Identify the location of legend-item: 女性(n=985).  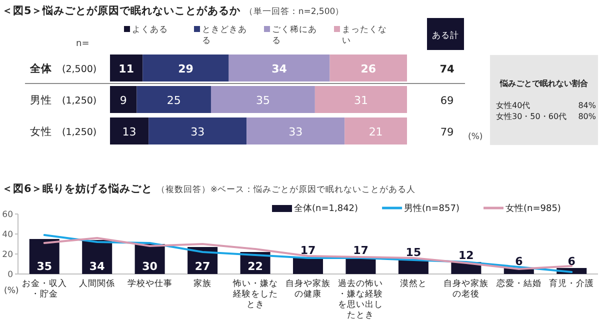
(522, 209).